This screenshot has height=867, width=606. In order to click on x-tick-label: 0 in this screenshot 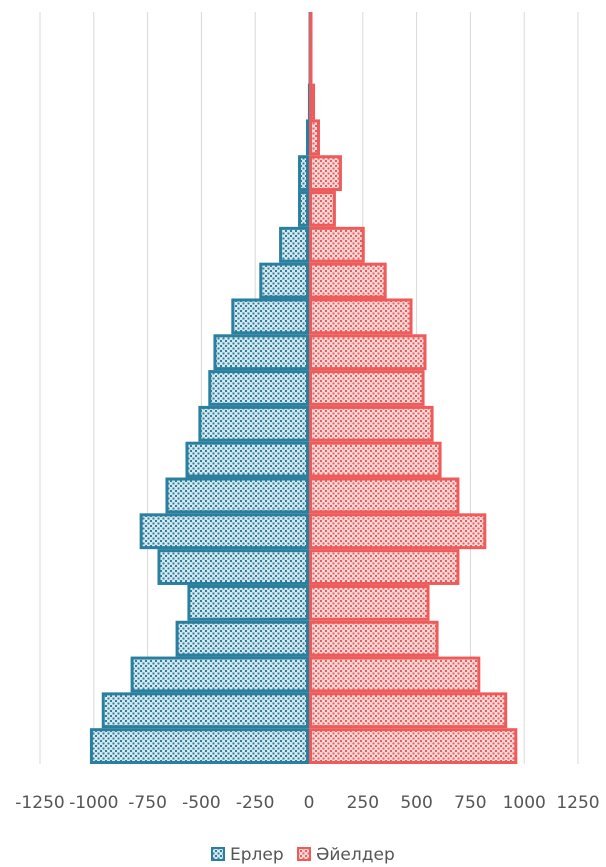, I will do `click(309, 803)`.